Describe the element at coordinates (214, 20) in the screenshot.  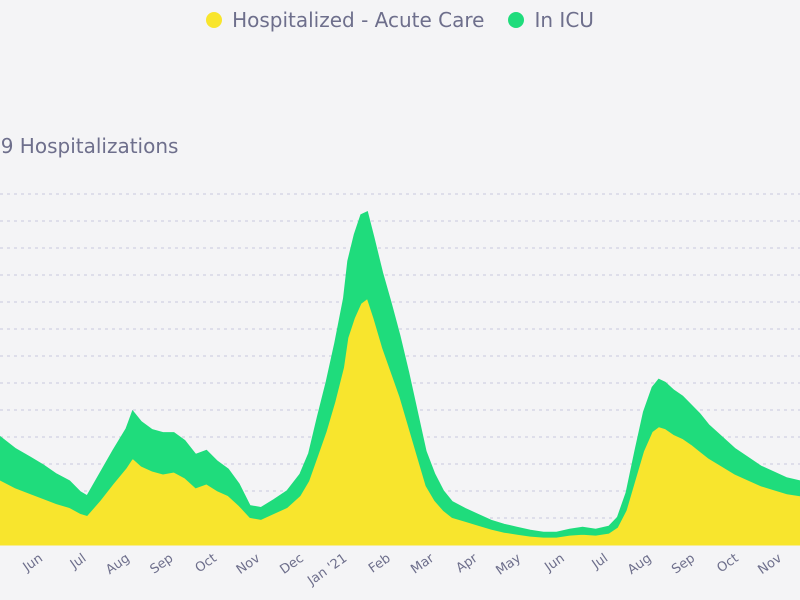
I see `legend-swatch-acute-care` at that location.